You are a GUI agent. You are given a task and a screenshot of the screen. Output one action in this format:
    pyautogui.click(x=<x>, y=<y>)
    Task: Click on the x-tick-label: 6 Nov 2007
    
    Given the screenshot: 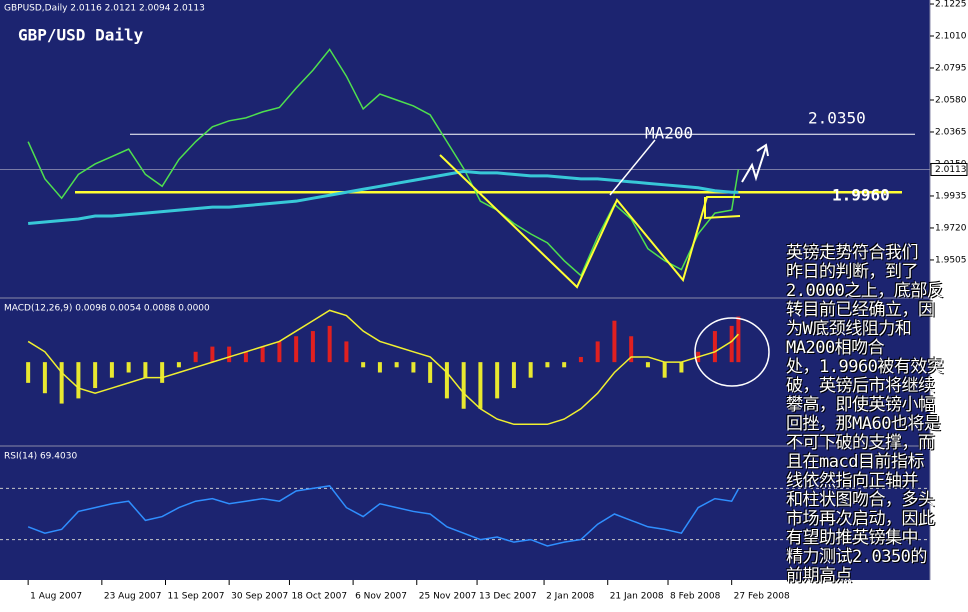 What is the action you would take?
    pyautogui.click(x=381, y=597)
    